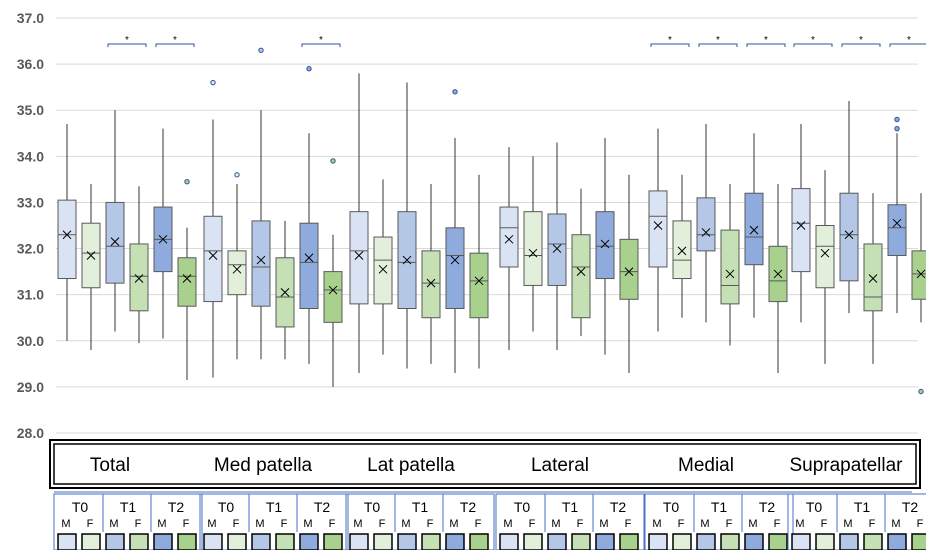 This screenshot has width=926, height=550. I want to click on legend-timepoint-label: T0, so click(814, 507).